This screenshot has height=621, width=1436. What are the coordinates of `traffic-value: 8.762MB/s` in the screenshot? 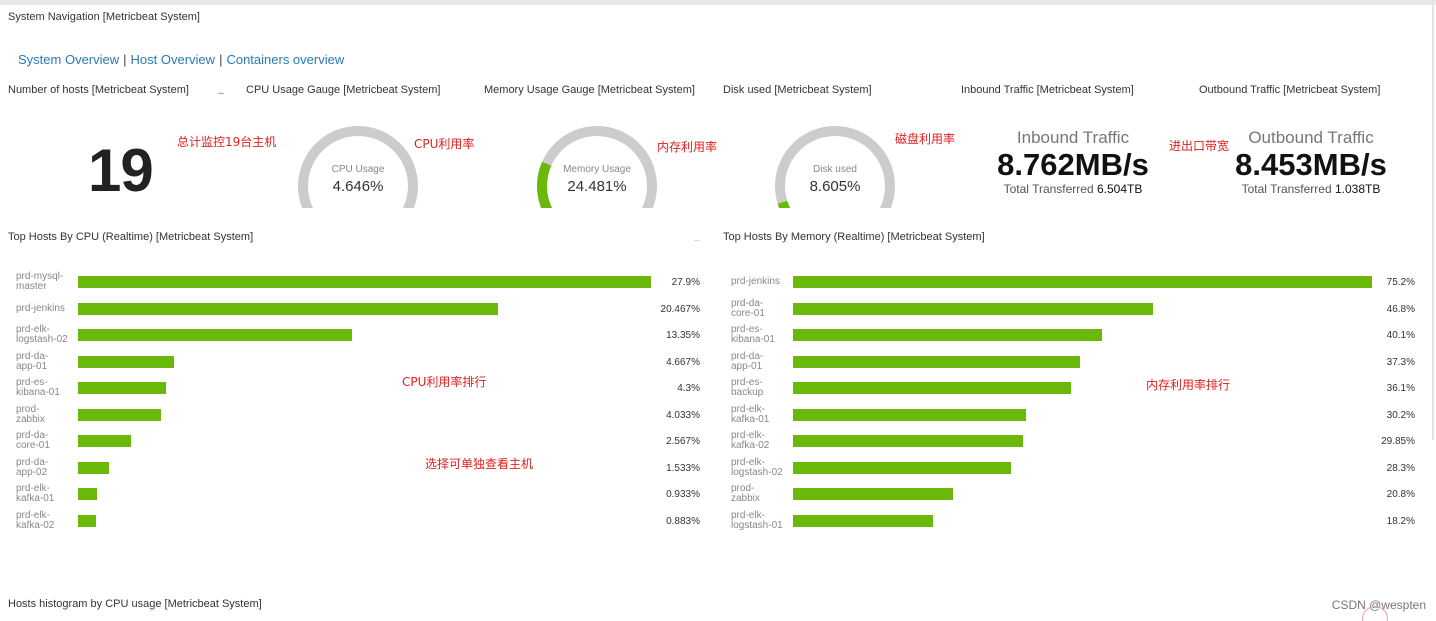 It's located at (1073, 164).